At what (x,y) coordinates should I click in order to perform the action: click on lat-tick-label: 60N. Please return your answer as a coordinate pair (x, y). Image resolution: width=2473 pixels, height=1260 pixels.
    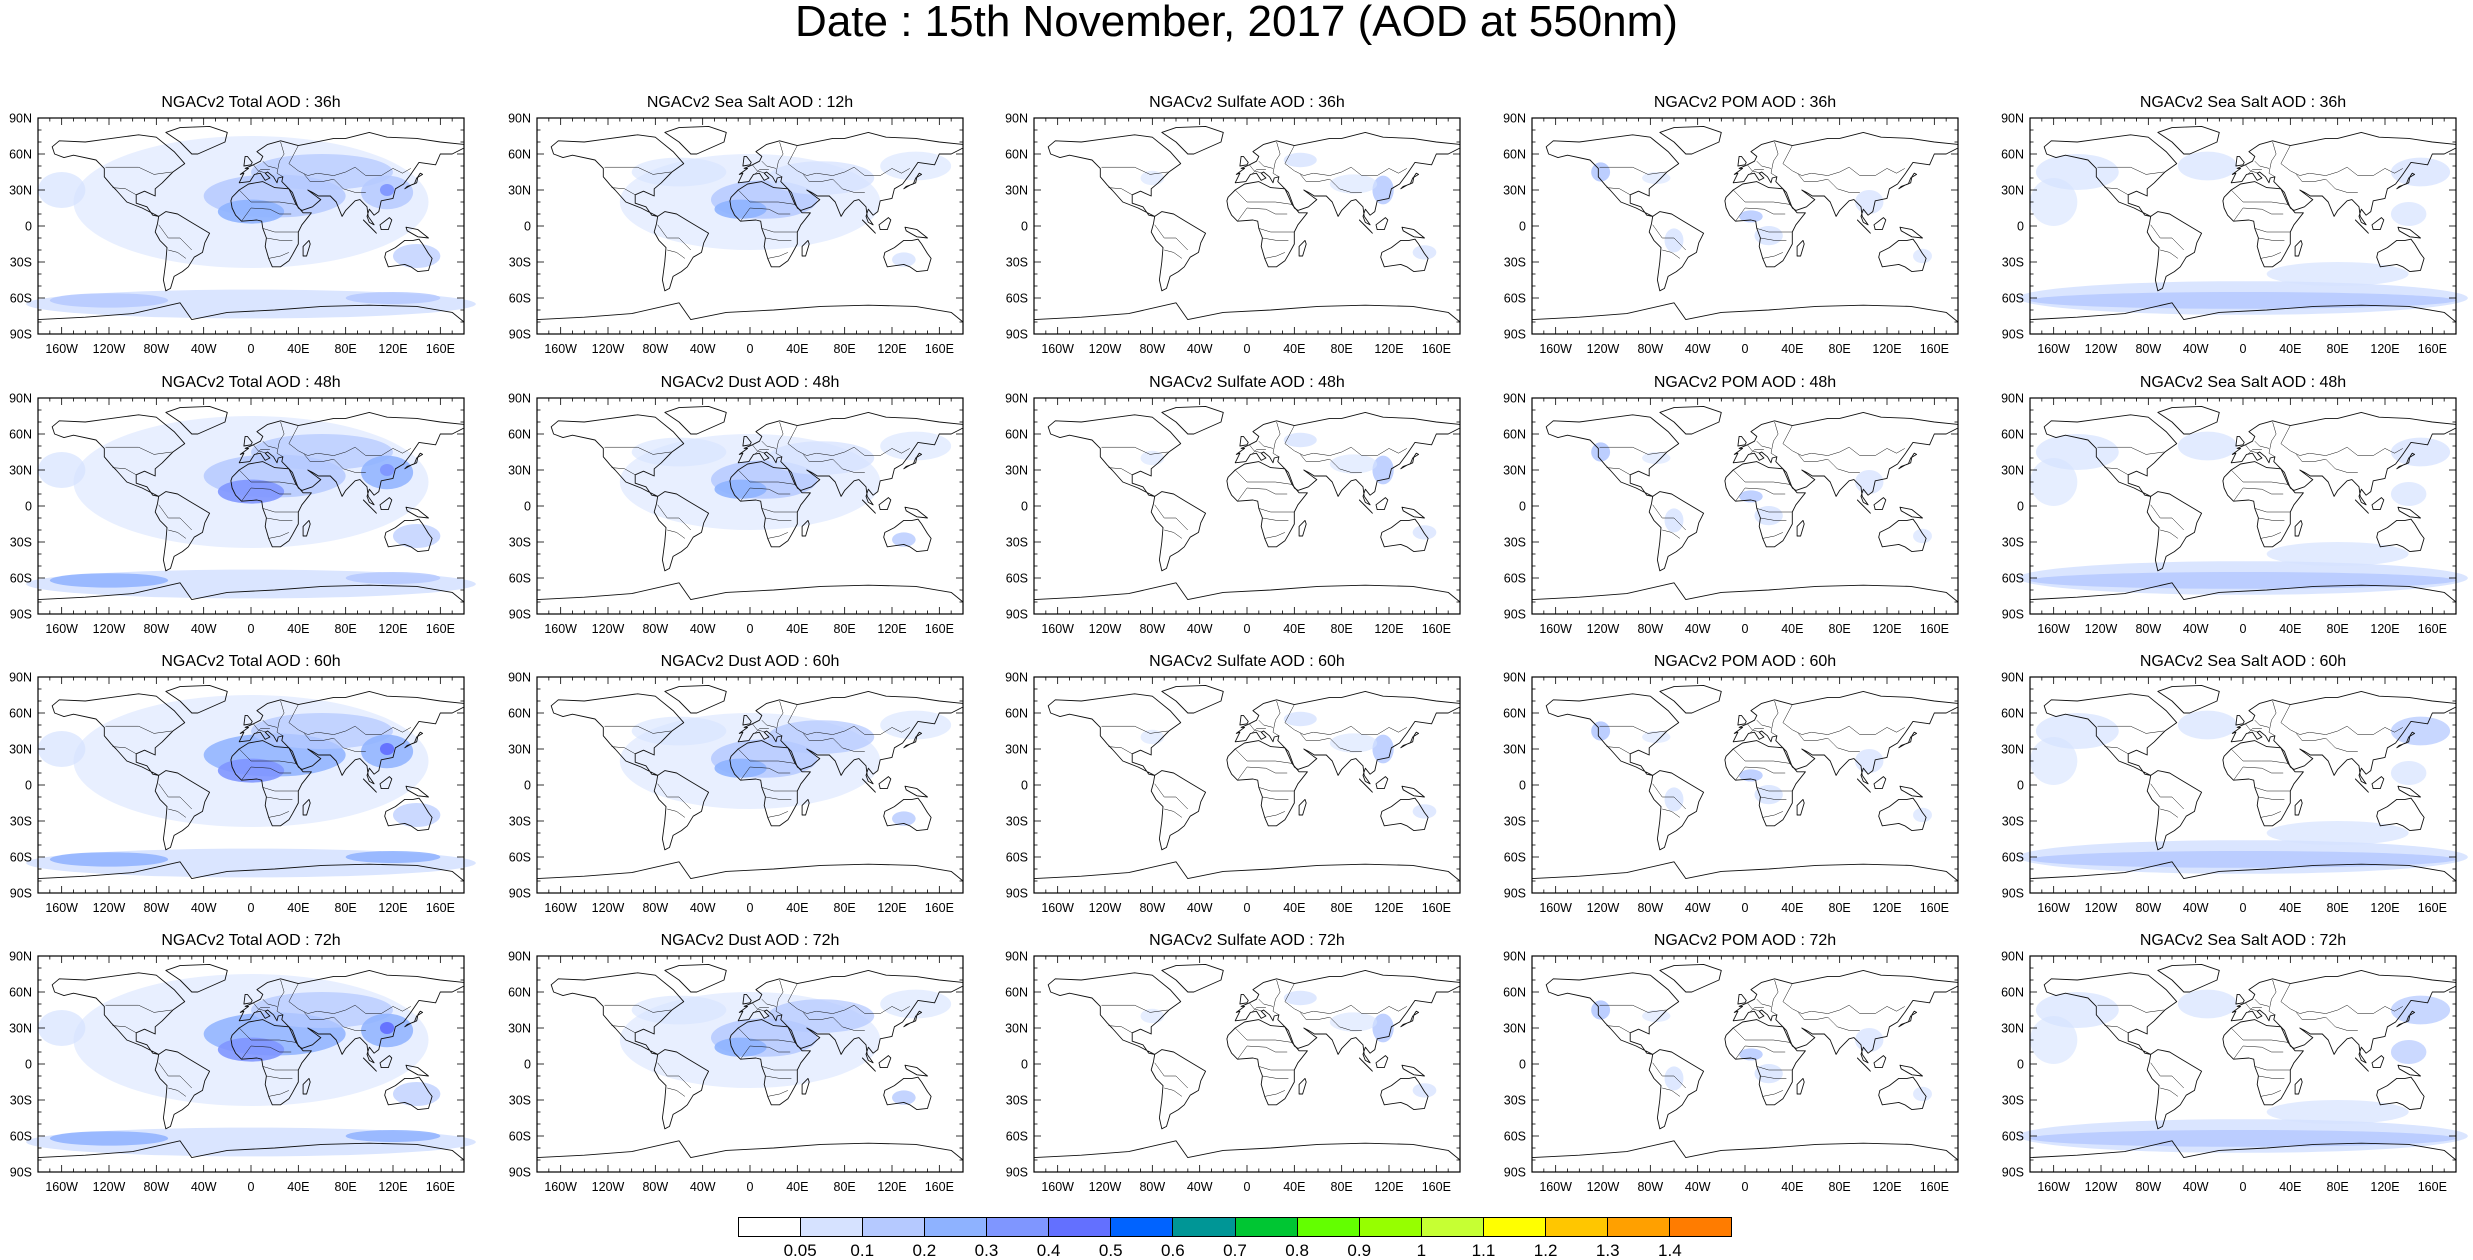
    Looking at the image, I should click on (20, 435).